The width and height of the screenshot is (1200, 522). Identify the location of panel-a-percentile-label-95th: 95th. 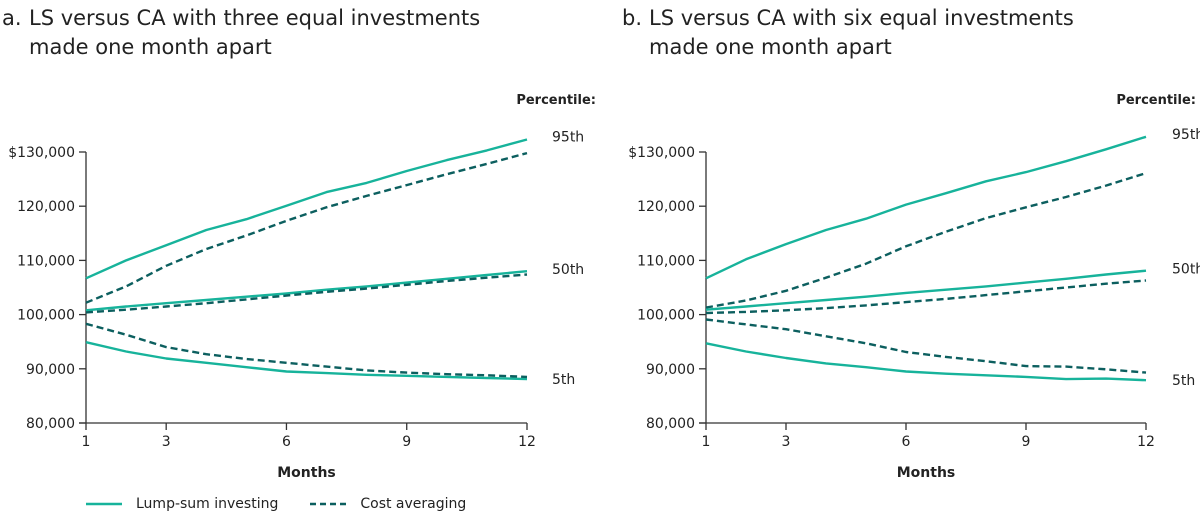
(568, 138).